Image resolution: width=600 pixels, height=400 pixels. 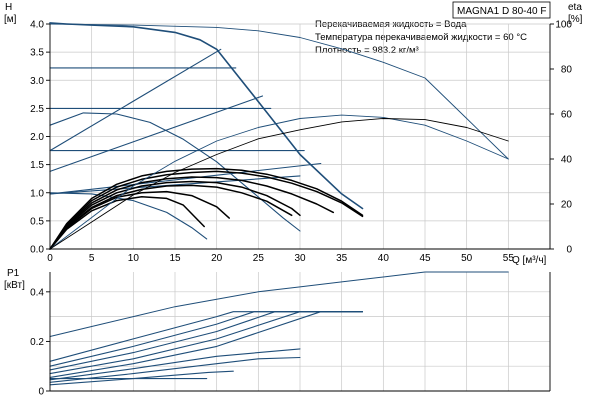 What do you see at coordinates (367, 50) in the screenshot?
I see `note-density: Плотность = 983.2 кг/м³` at bounding box center [367, 50].